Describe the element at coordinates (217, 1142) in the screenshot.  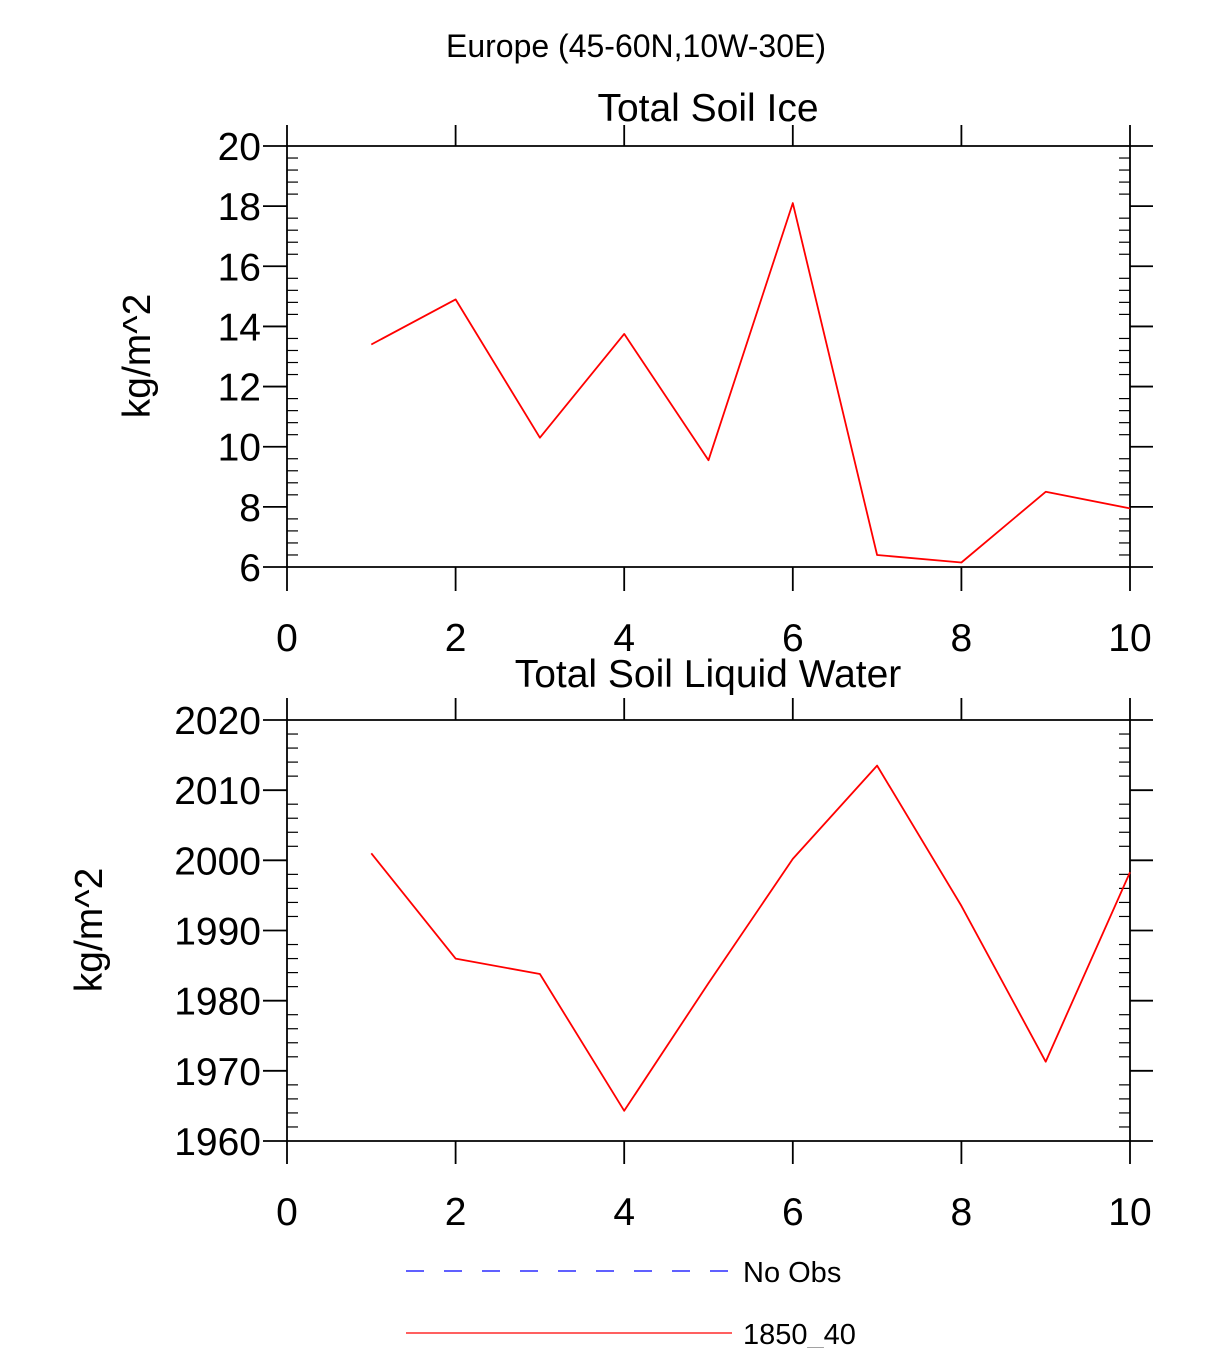
I see `y-tick-label: 1960` at that location.